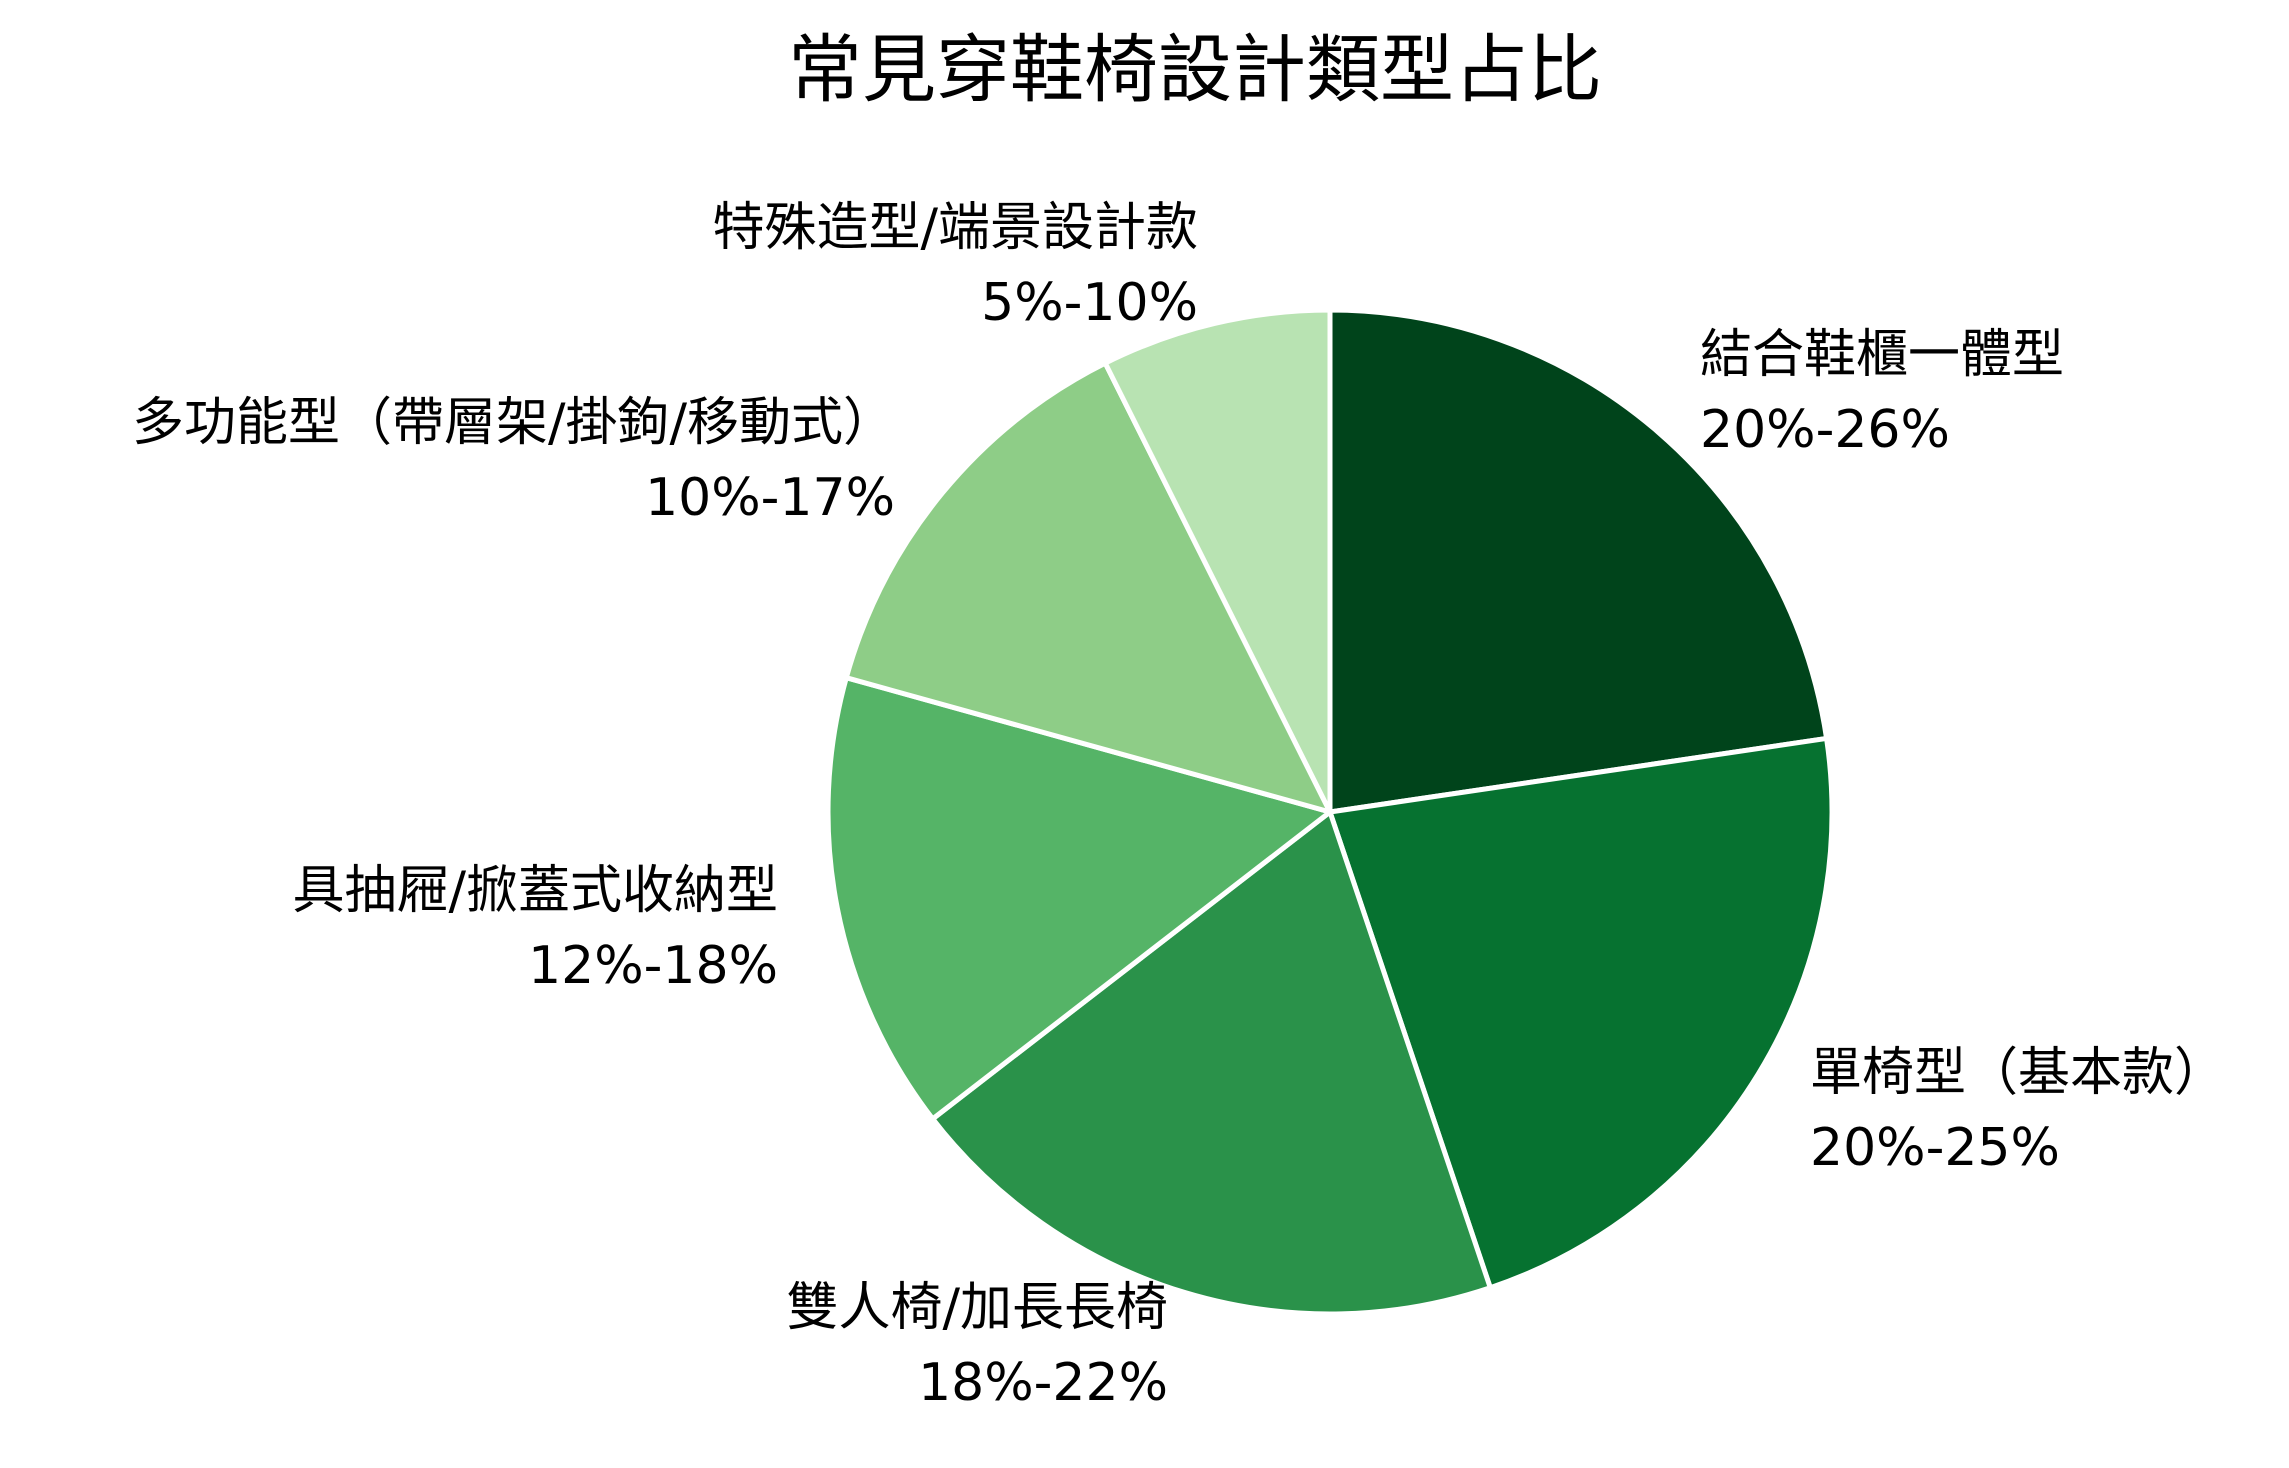 This screenshot has height=1468, width=2289. I want to click on chart-title: 常見穿鞋椅設計類型占比, so click(1195, 70).